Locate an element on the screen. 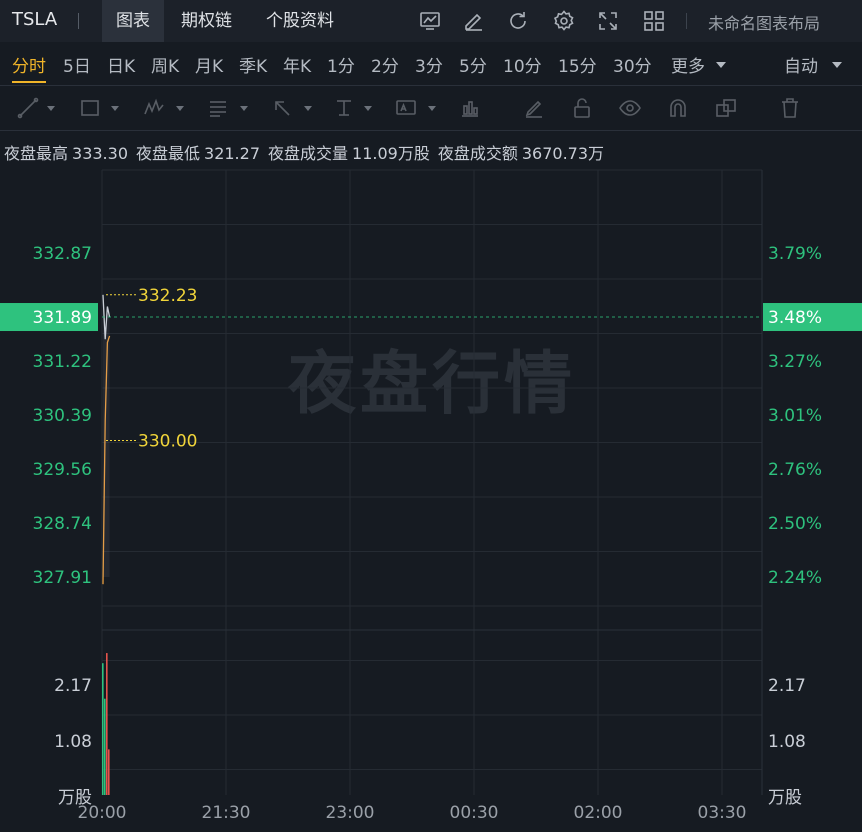  gear-icon is located at coordinates (564, 21).